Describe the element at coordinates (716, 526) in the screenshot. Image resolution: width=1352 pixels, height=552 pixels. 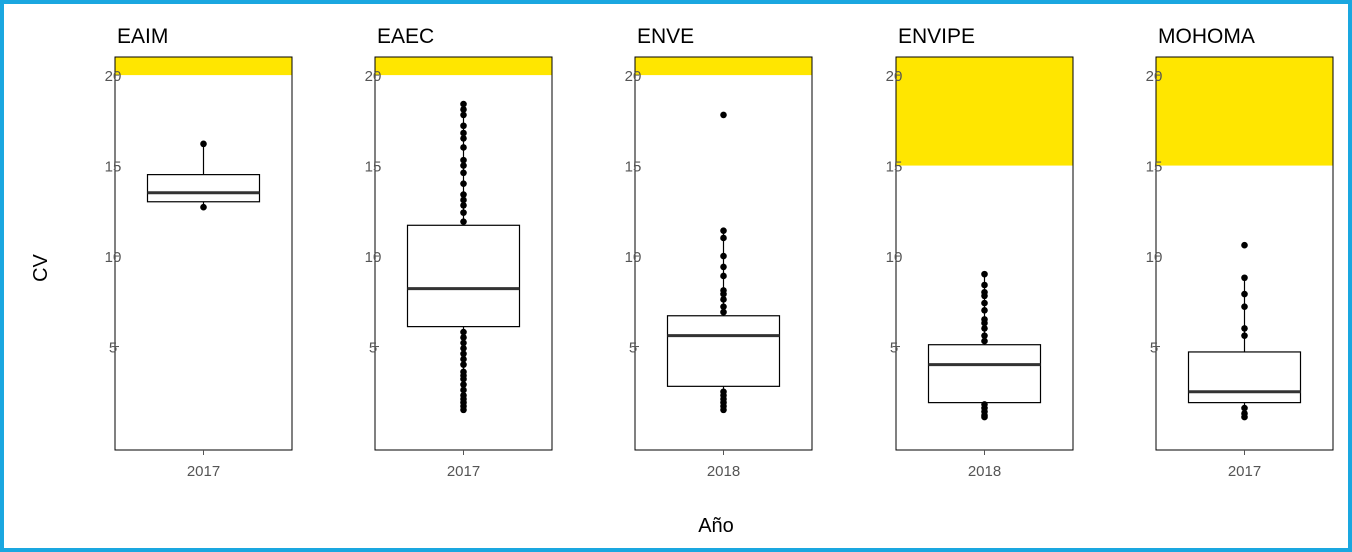
I see `x-axis-label: Año` at that location.